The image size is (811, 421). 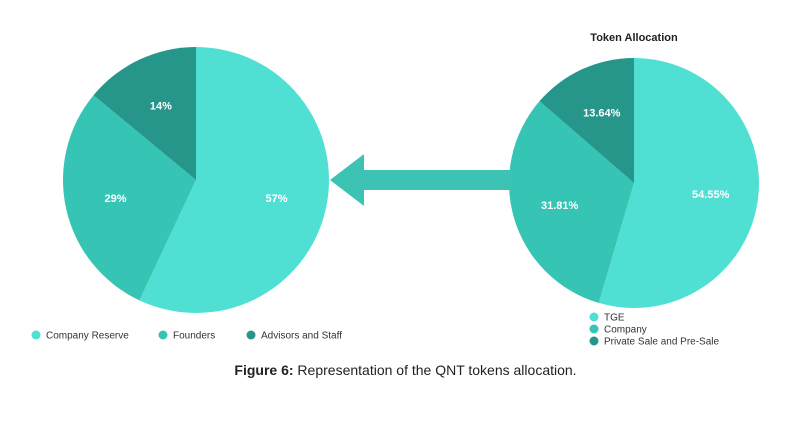 I want to click on legend-swatch-founders, so click(x=163, y=335).